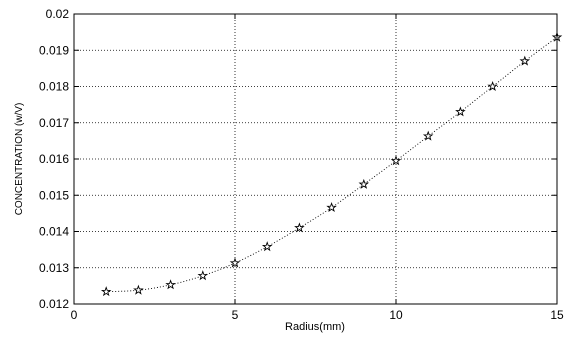 Image resolution: width=569 pixels, height=345 pixels. What do you see at coordinates (54, 304) in the screenshot?
I see `y-tick-label: 0.012` at bounding box center [54, 304].